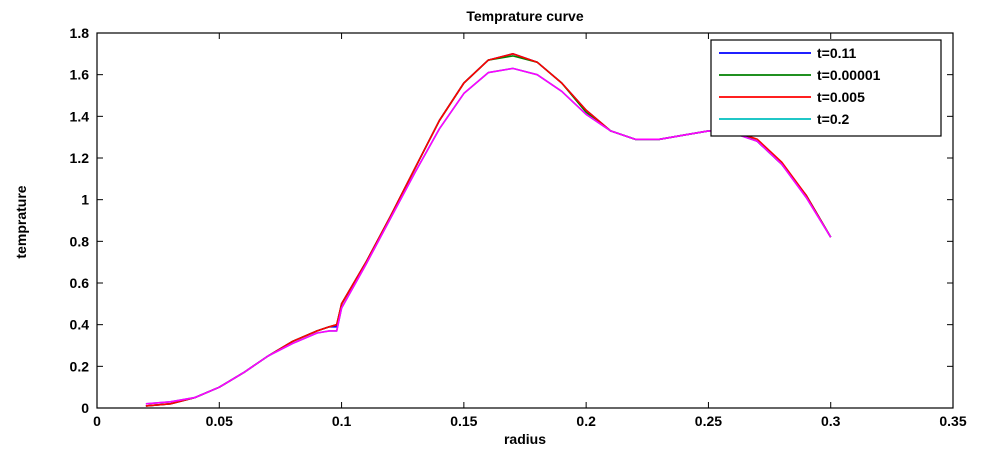 The height and width of the screenshot is (450, 981). What do you see at coordinates (21, 221) in the screenshot?
I see `y-axis-label: temprature` at bounding box center [21, 221].